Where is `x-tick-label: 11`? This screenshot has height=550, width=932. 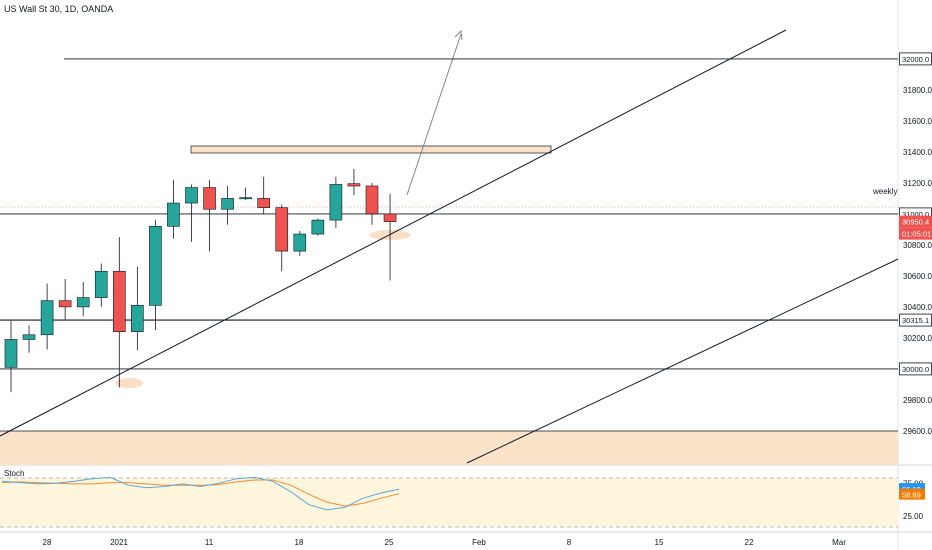 x-tick-label: 11 is located at coordinates (209, 542).